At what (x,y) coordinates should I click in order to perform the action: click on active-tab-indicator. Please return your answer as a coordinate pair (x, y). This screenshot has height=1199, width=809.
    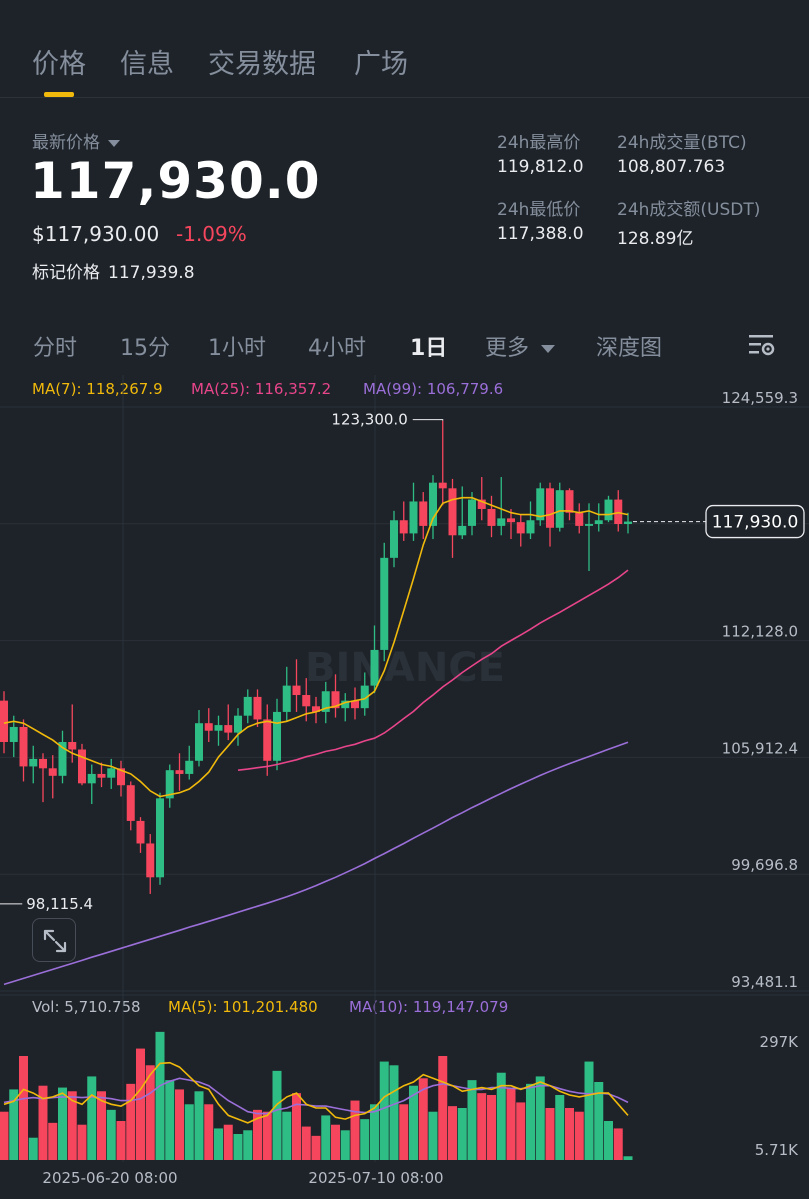
    Looking at the image, I should click on (59, 94).